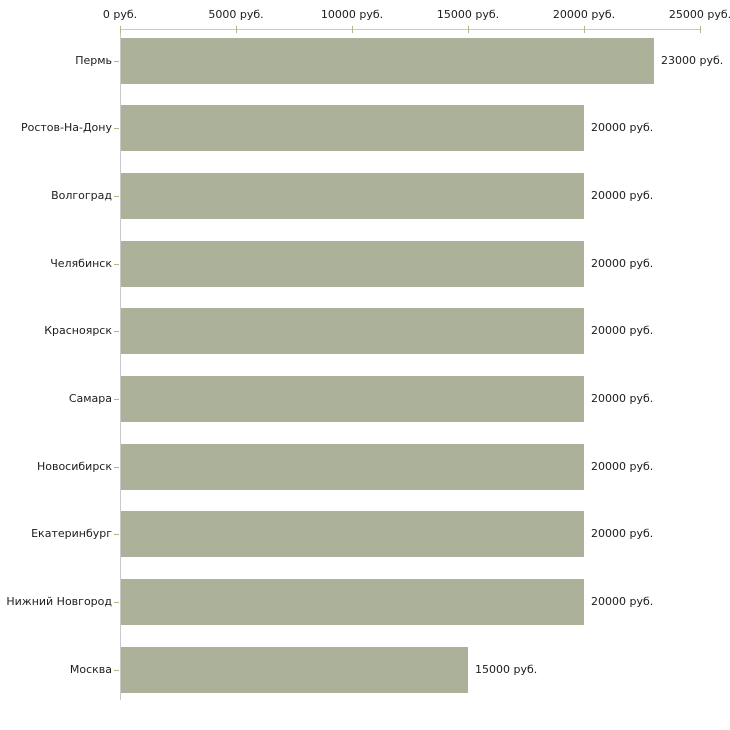 The width and height of the screenshot is (730, 730). I want to click on x-axis-tick-label: 0 руб., so click(120, 14).